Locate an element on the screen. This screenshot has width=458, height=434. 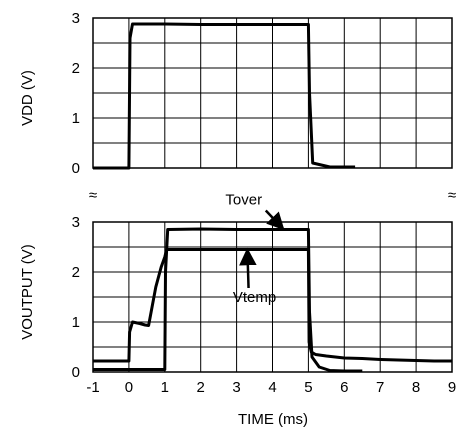
x-tick-label: 8 is located at coordinates (416, 387).